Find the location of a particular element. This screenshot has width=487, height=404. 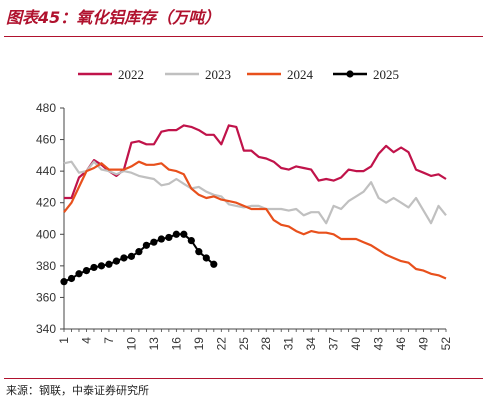

x-tick-label: 16 is located at coordinates (176, 344).